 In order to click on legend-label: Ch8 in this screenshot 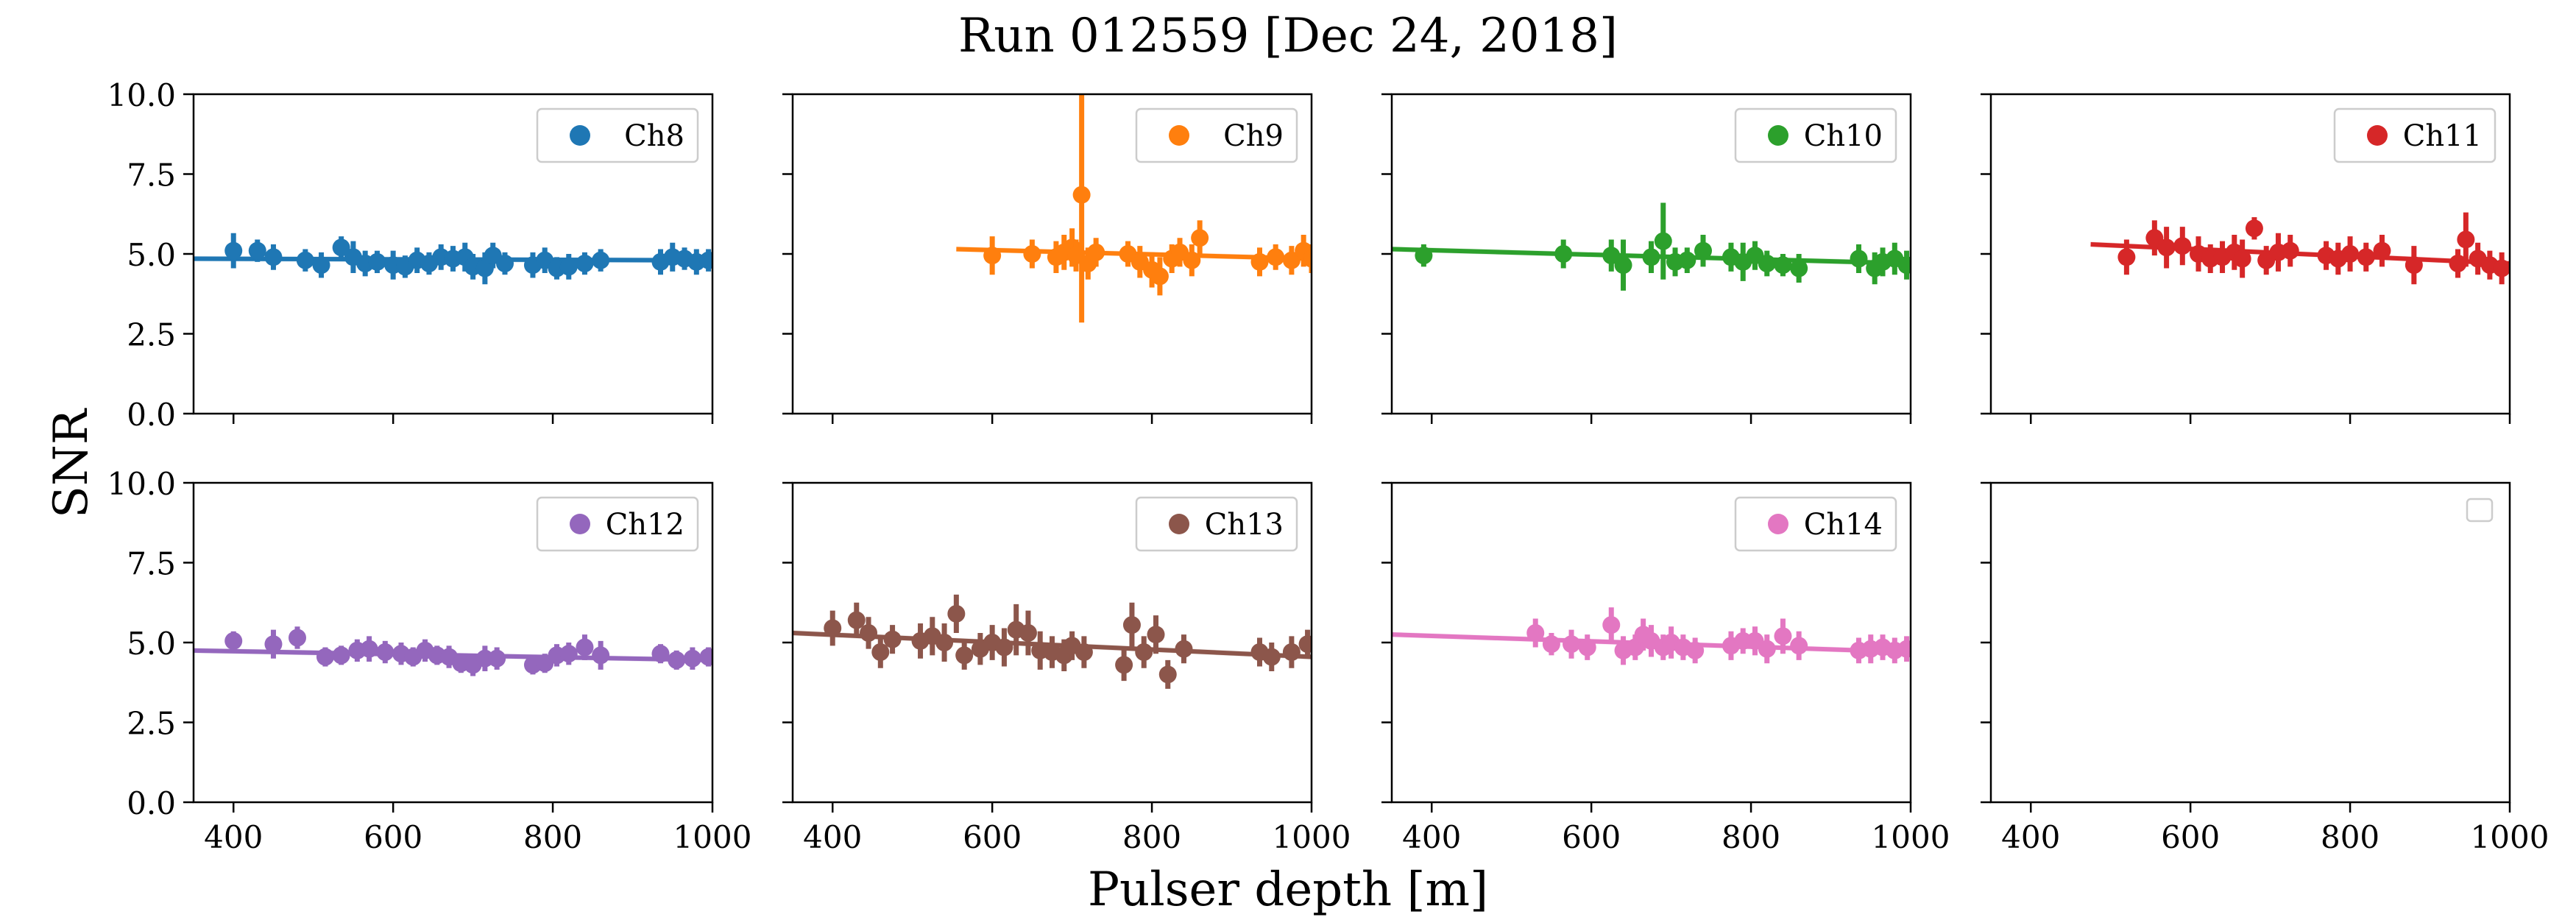, I will do `click(654, 136)`.